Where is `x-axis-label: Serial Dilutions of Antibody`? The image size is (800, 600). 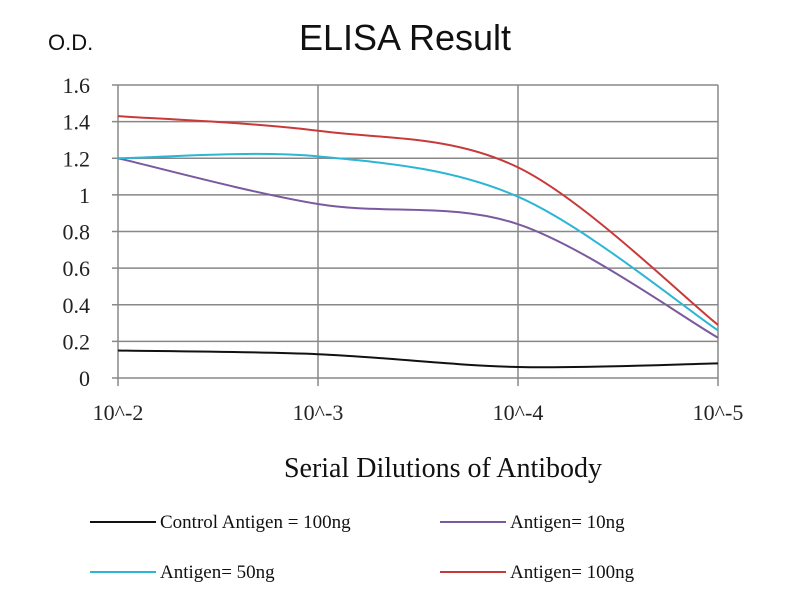 x-axis-label: Serial Dilutions of Antibody is located at coordinates (443, 468).